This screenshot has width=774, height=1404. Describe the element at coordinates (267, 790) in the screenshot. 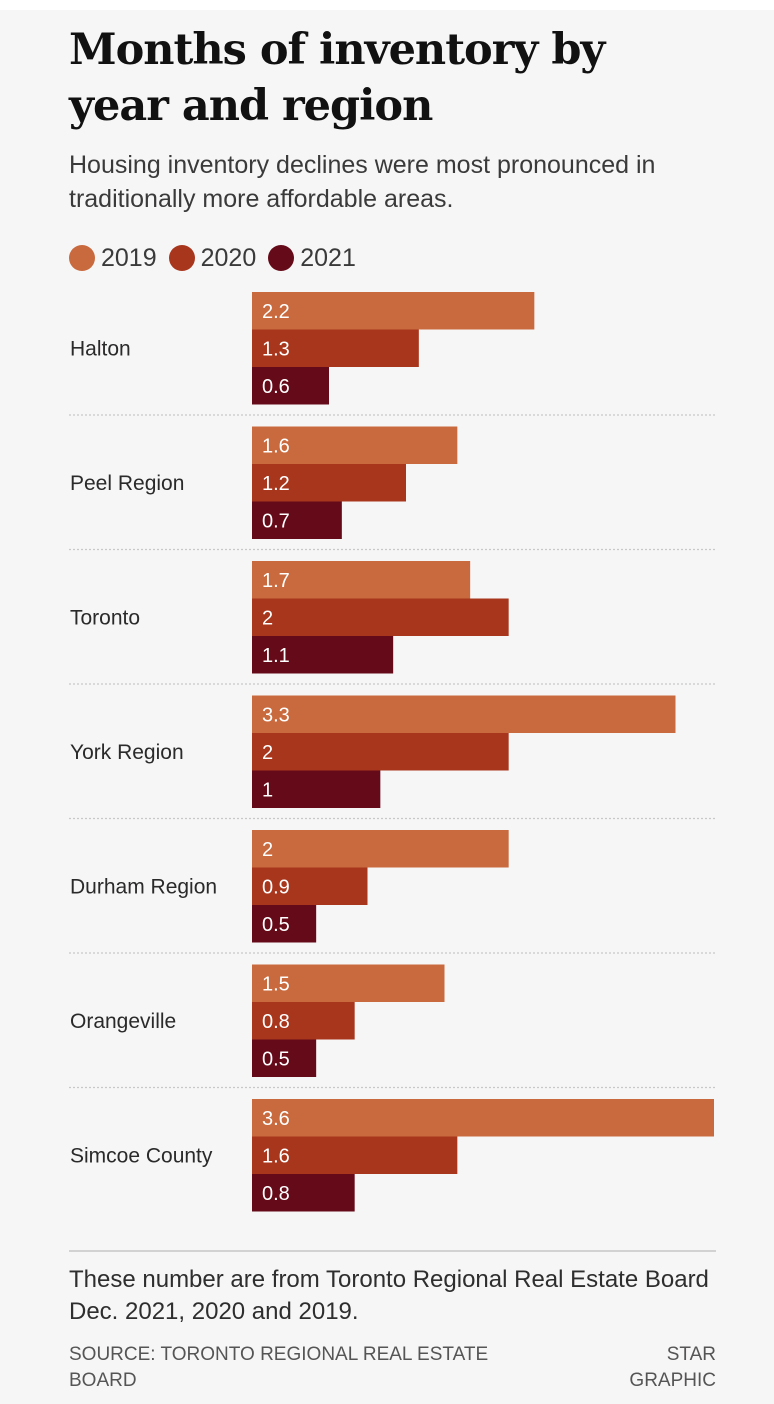

I see `value-label-2021: 1` at that location.